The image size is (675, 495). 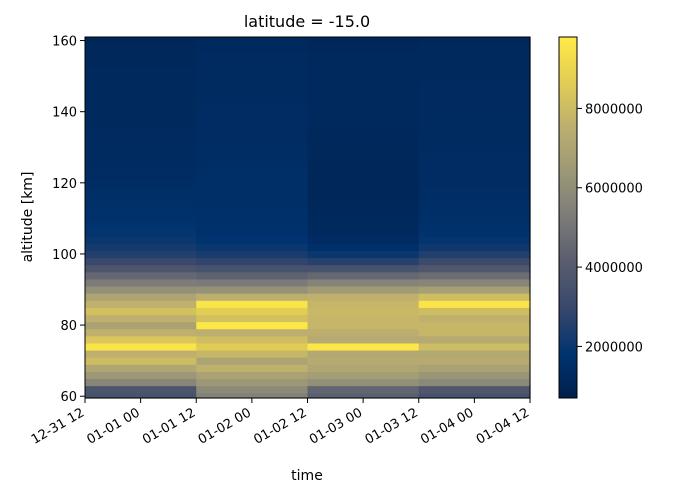 I want to click on x-tick-label: 01-04 12, so click(x=503, y=426).